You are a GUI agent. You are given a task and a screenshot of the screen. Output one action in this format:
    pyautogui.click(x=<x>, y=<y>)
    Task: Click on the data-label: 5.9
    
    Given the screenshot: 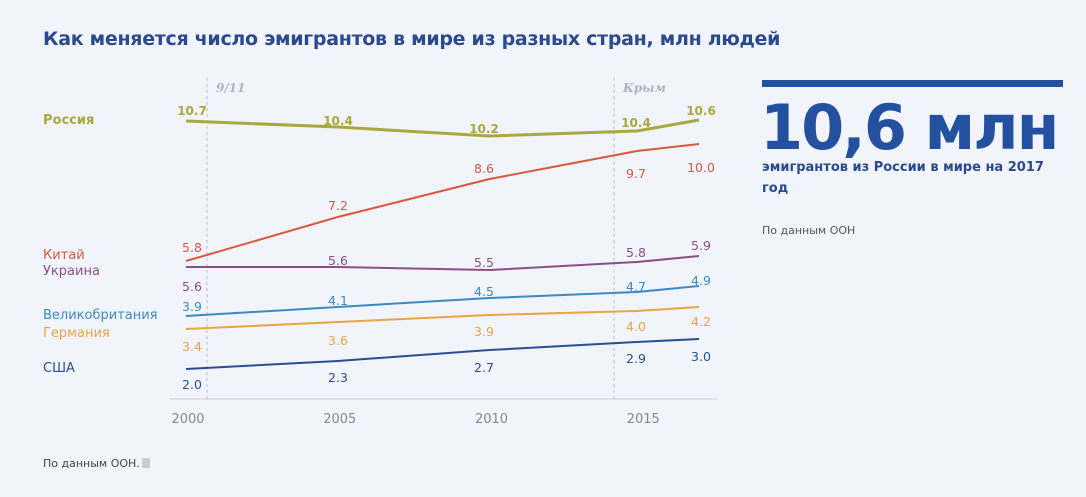 What is the action you would take?
    pyautogui.click(x=701, y=245)
    